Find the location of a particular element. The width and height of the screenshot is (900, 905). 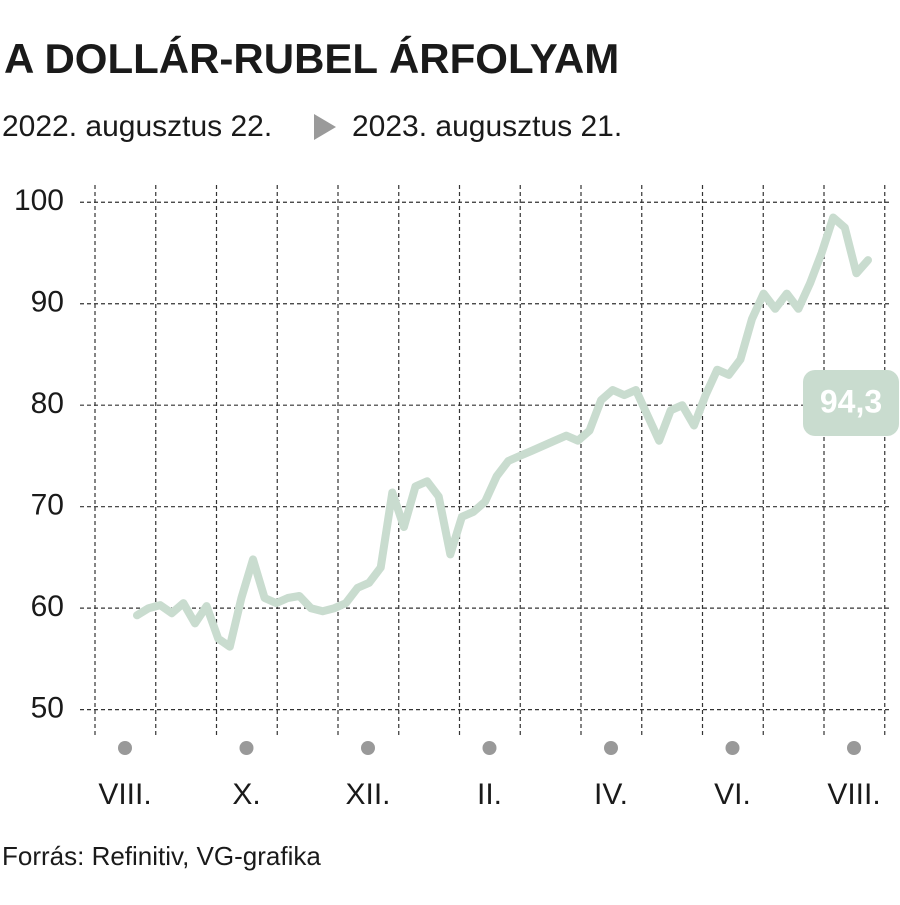

x-tick-label: VI. is located at coordinates (732, 794).